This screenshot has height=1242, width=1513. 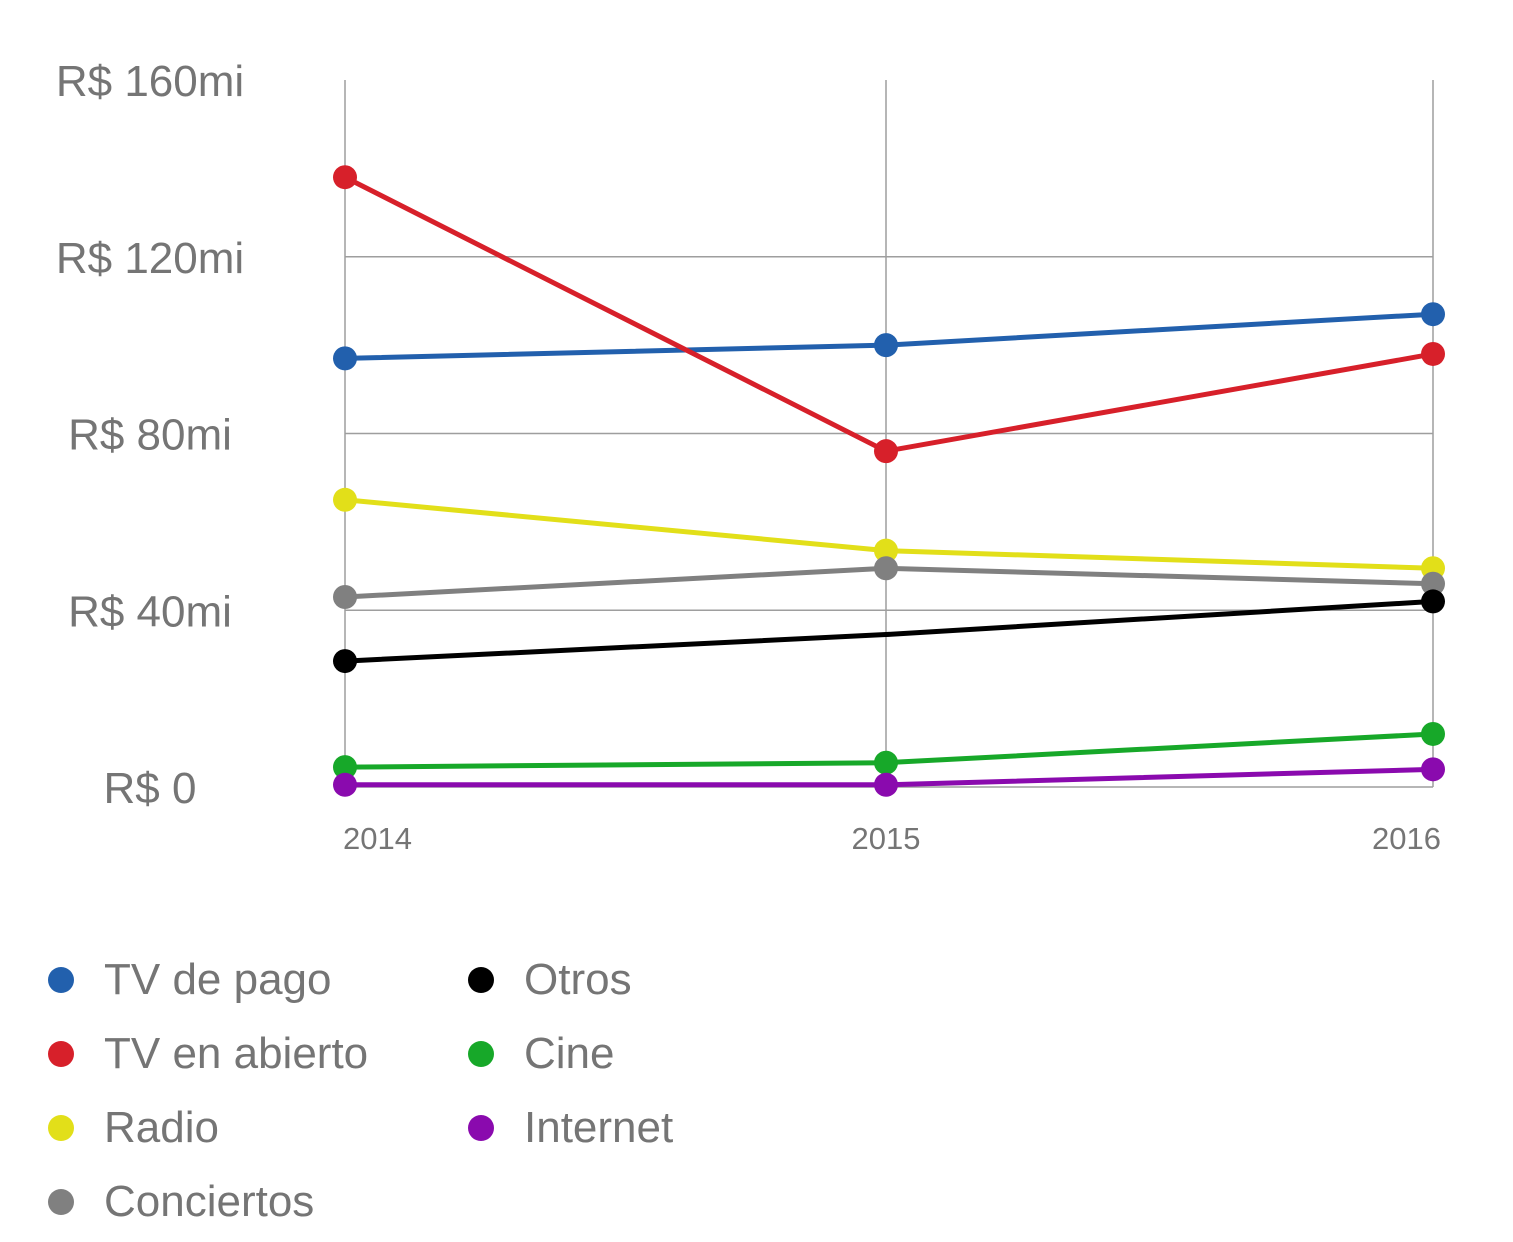 What do you see at coordinates (599, 1127) in the screenshot?
I see `legend-label: Internet` at bounding box center [599, 1127].